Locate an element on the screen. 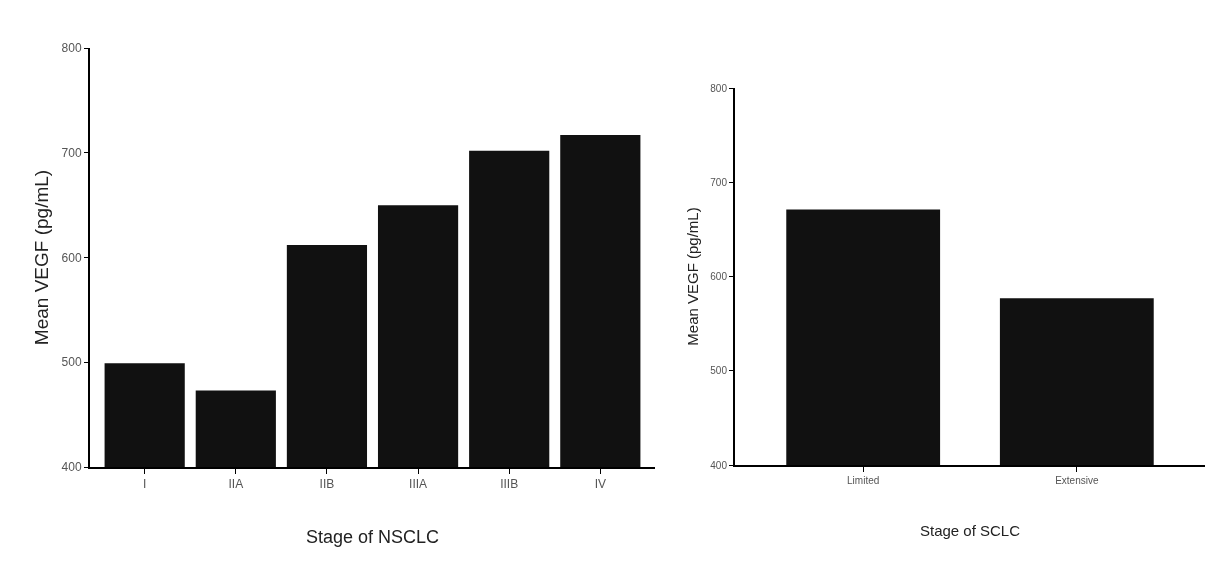 This screenshot has width=1226, height=563. x-tick-label: IIIA is located at coordinates (418, 484).